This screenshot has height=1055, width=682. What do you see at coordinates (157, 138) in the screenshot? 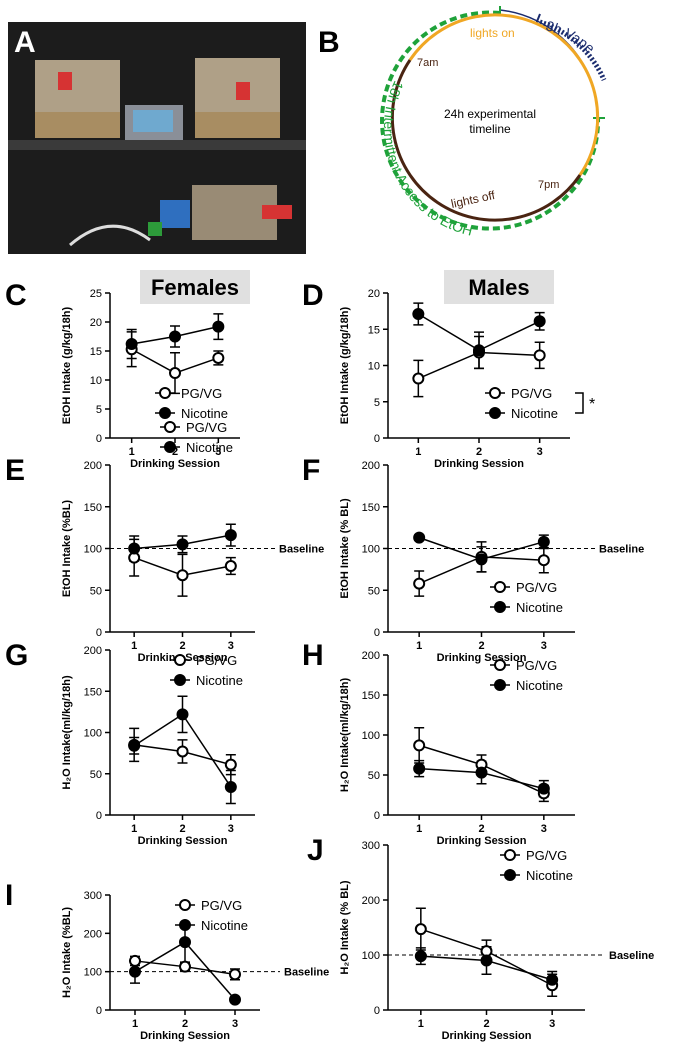
I see `photo: A` at bounding box center [157, 138].